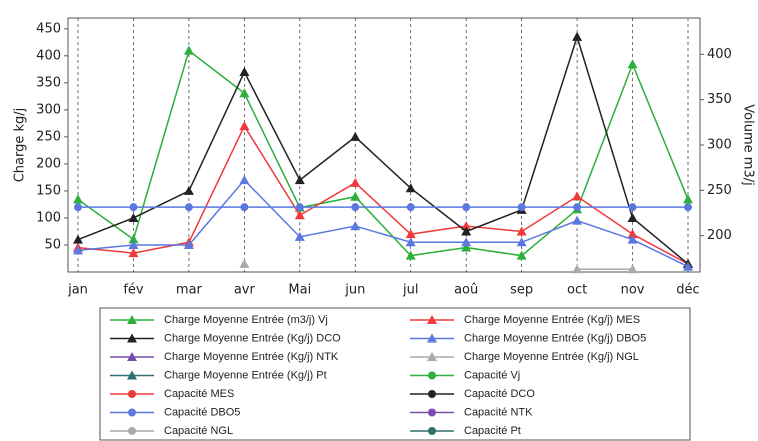  I want to click on y-tick-label: 250, so click(48, 136).